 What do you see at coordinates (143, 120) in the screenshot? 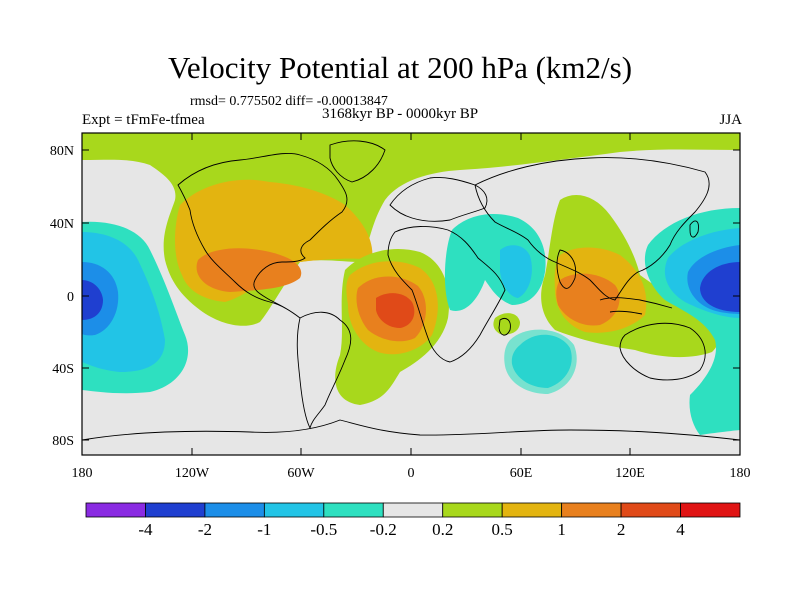
I see `experiment-label: Expt = tFmFe-tfmea` at bounding box center [143, 120].